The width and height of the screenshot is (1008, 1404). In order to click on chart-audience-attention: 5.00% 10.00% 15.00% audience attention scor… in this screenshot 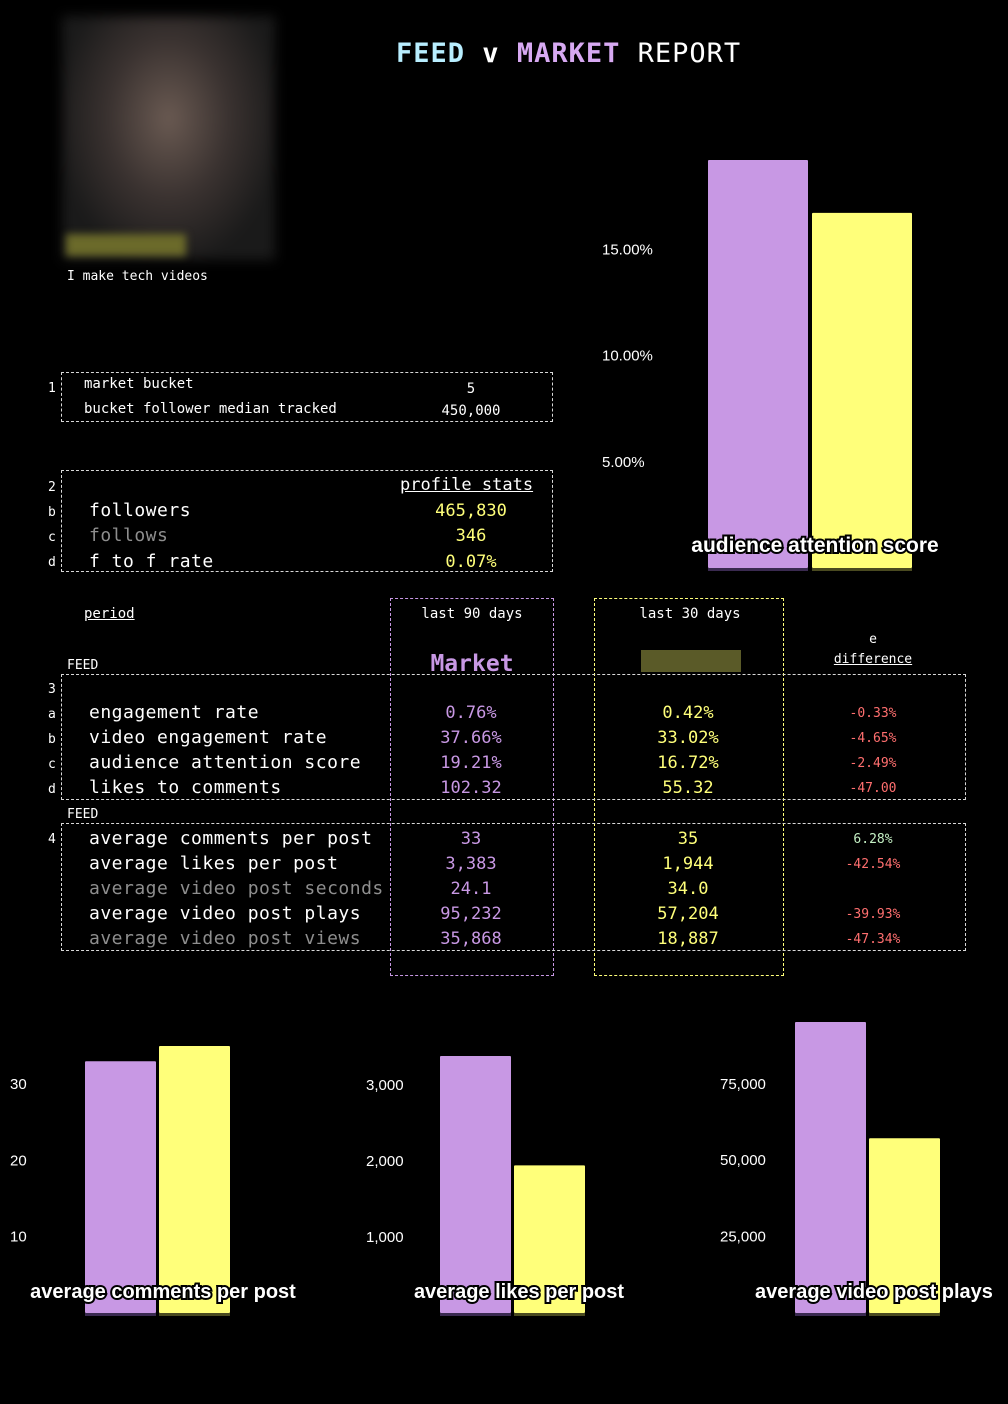, I will do `click(771, 365)`.